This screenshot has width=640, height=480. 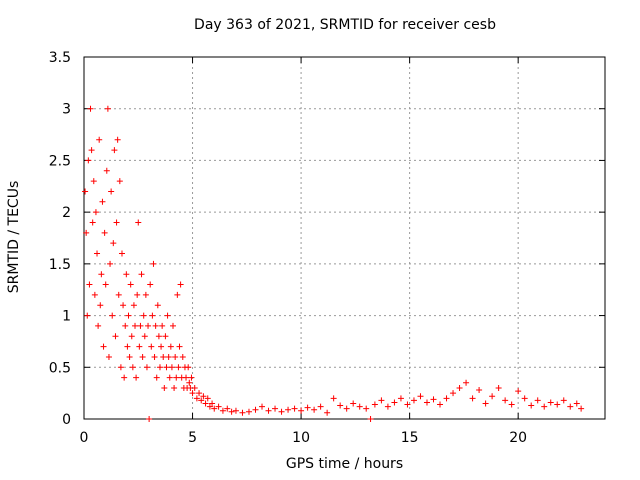 What do you see at coordinates (192, 438) in the screenshot?
I see `x-tick-label: 5` at bounding box center [192, 438].